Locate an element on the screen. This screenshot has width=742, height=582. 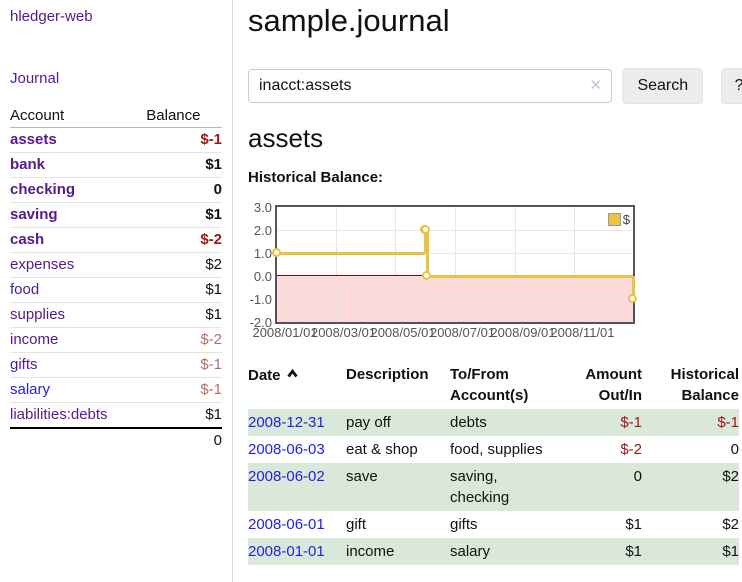
search-form: ✕ Search ? is located at coordinates (495, 87).